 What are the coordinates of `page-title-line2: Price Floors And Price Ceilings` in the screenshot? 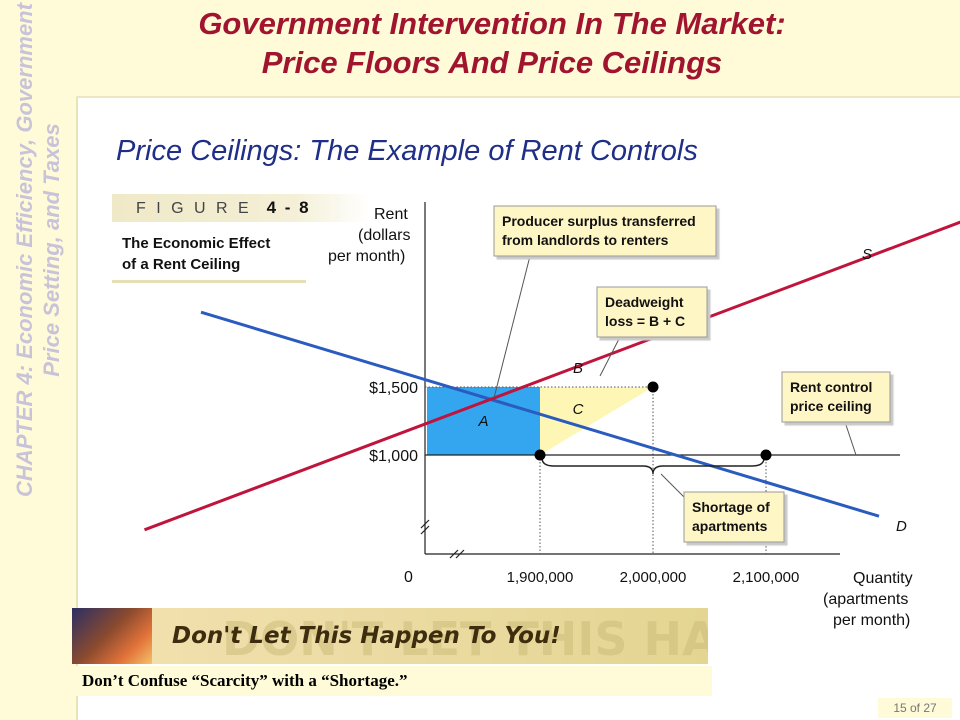 It's located at (492, 62).